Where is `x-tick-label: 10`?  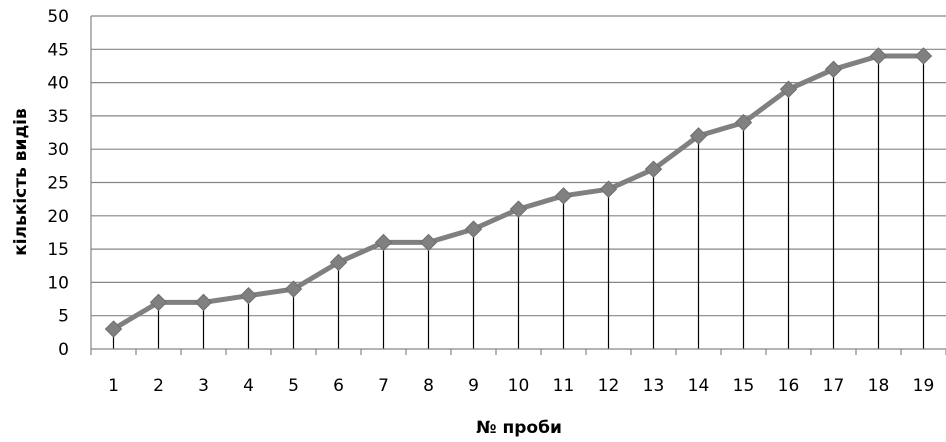 x-tick-label: 10 is located at coordinates (519, 386).